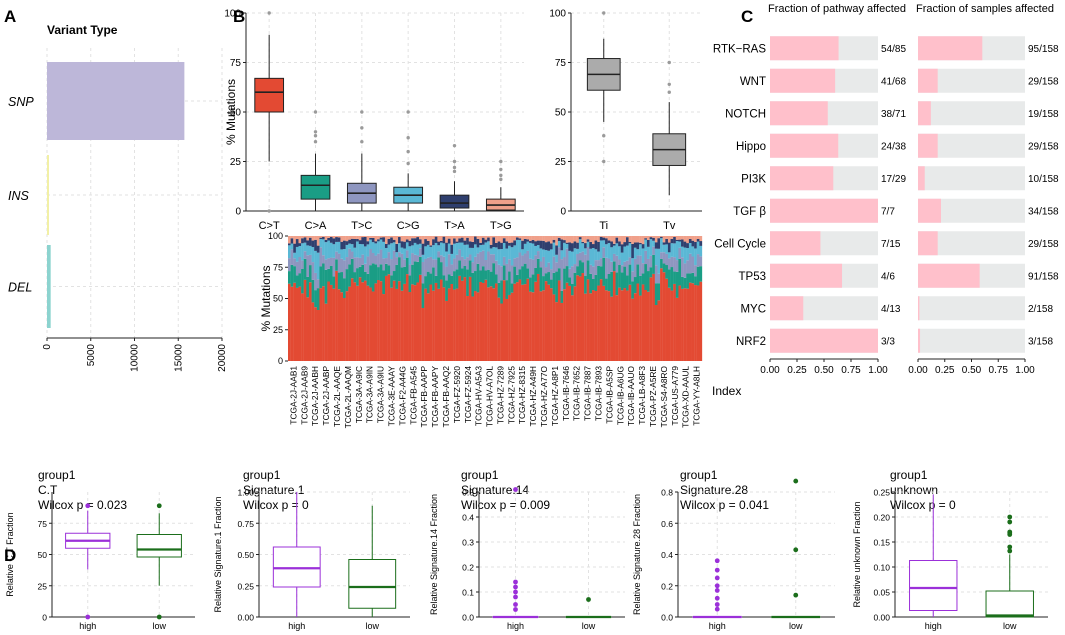  Describe the element at coordinates (435, 397) in the screenshot. I see `panel-b3-sample-label: TCGA-FB-AAPY` at that location.